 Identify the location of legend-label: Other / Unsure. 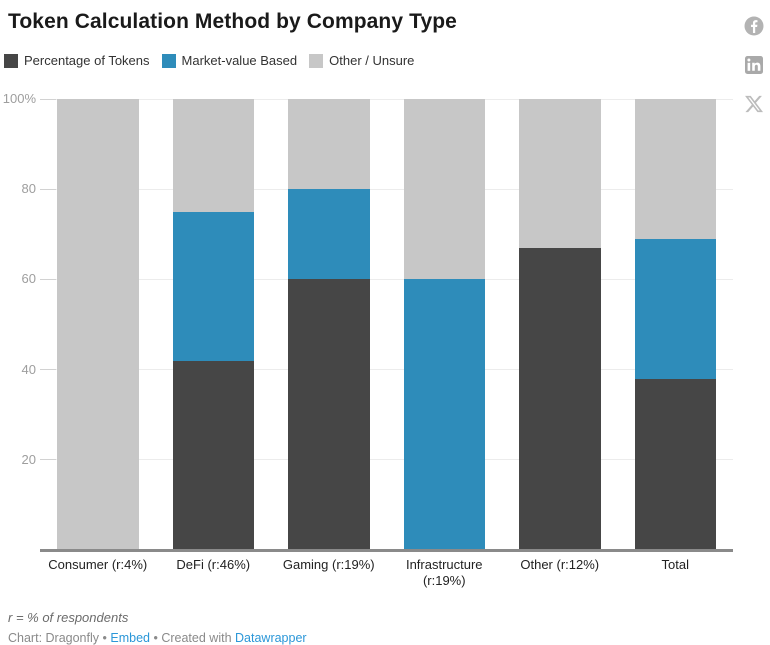
(372, 60).